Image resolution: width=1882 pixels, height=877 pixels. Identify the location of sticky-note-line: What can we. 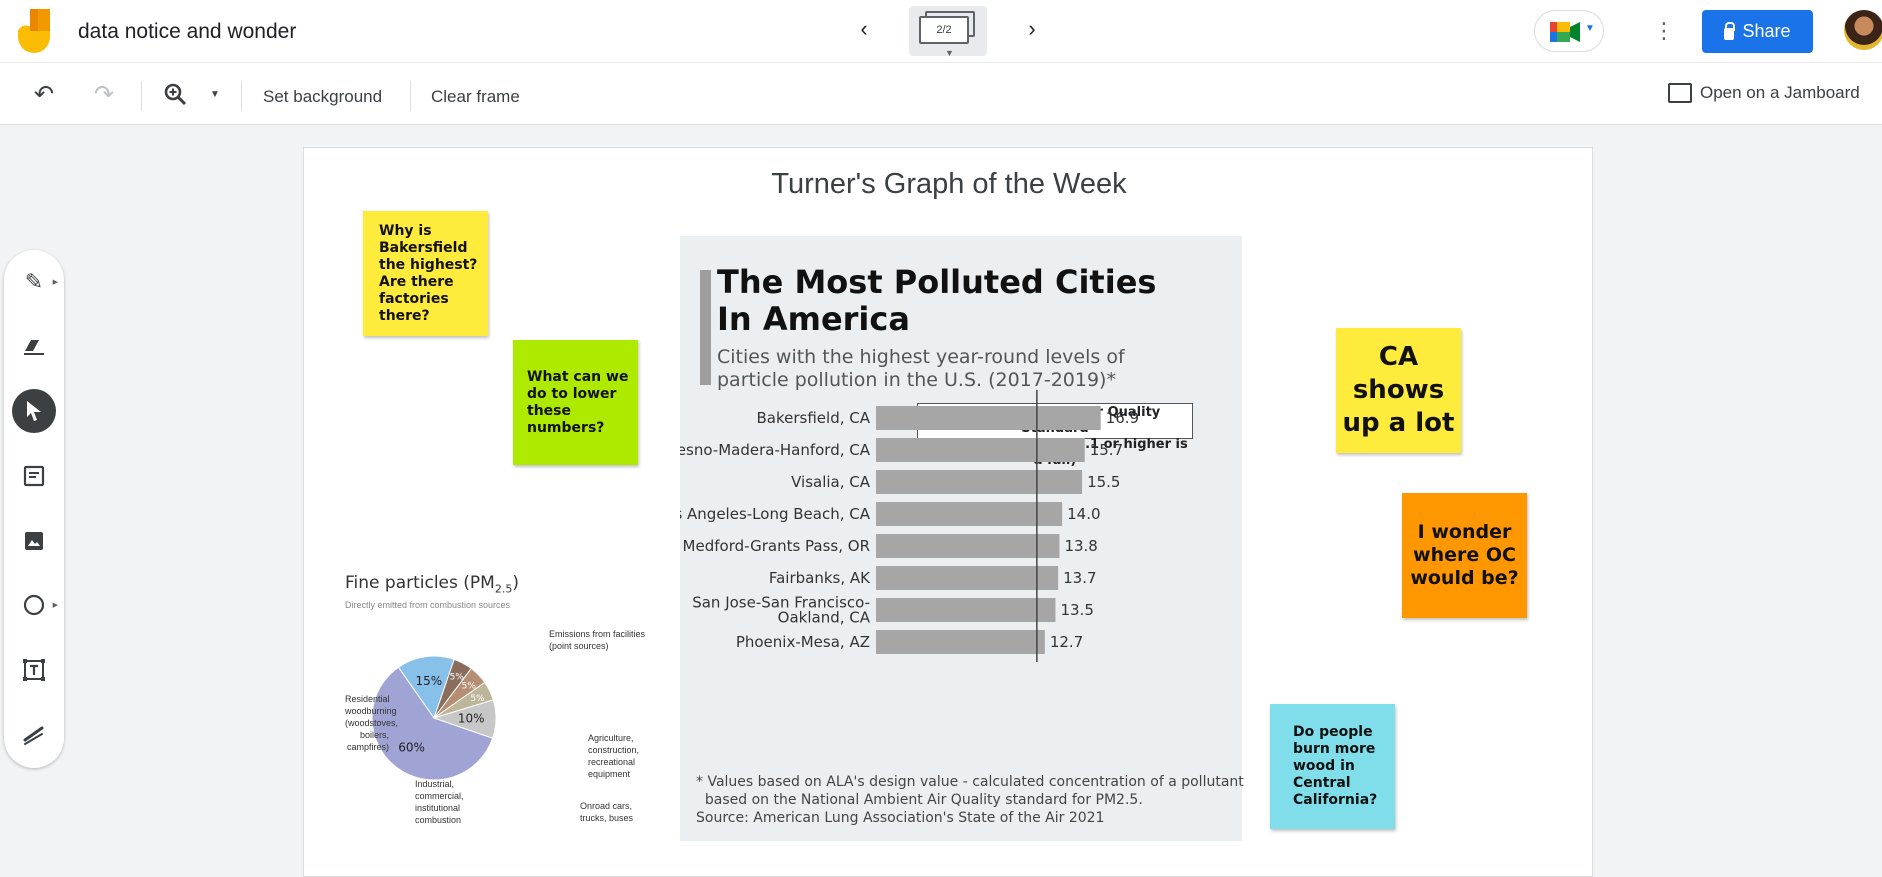
(578, 376).